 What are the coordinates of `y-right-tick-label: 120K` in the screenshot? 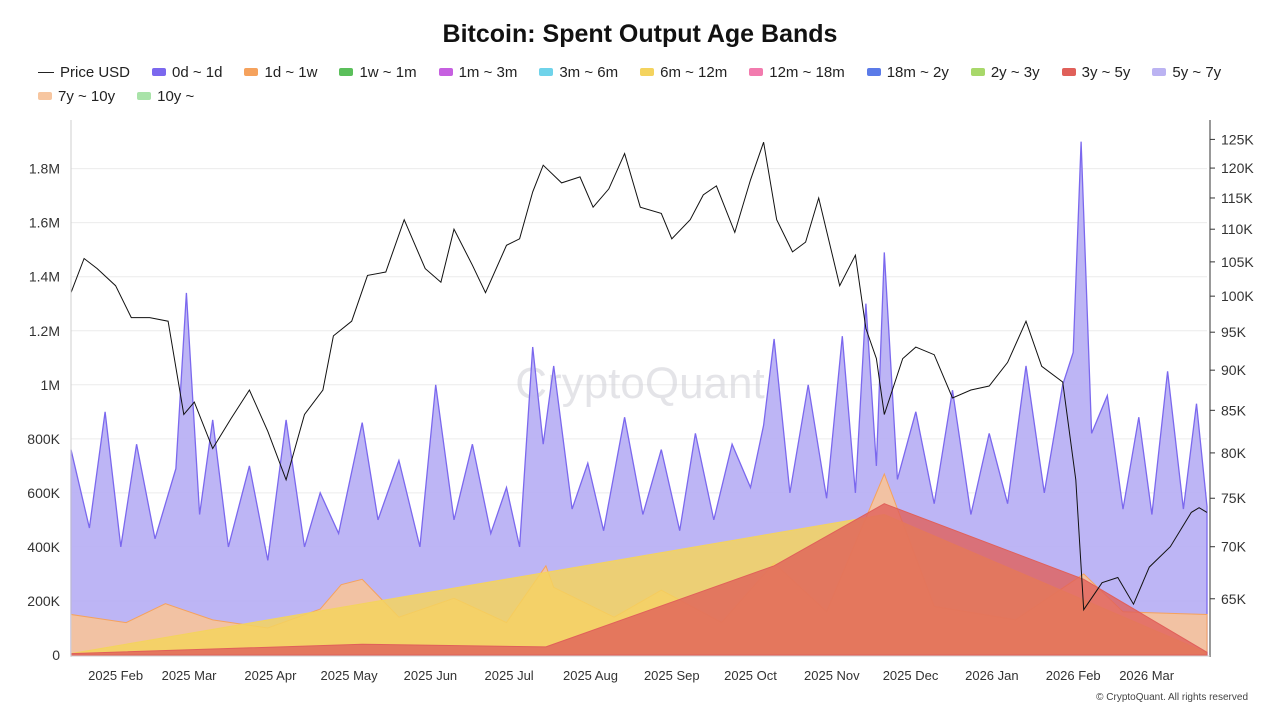 It's located at (1237, 168).